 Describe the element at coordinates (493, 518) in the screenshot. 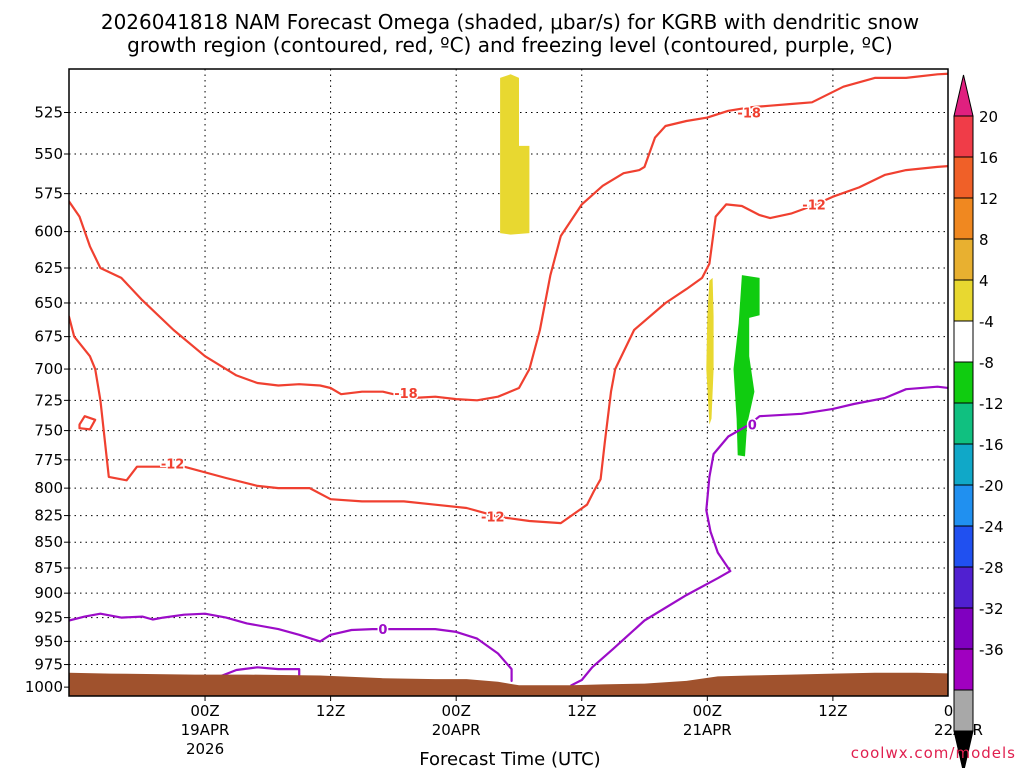

I see `contour-label-1-2: -12` at that location.